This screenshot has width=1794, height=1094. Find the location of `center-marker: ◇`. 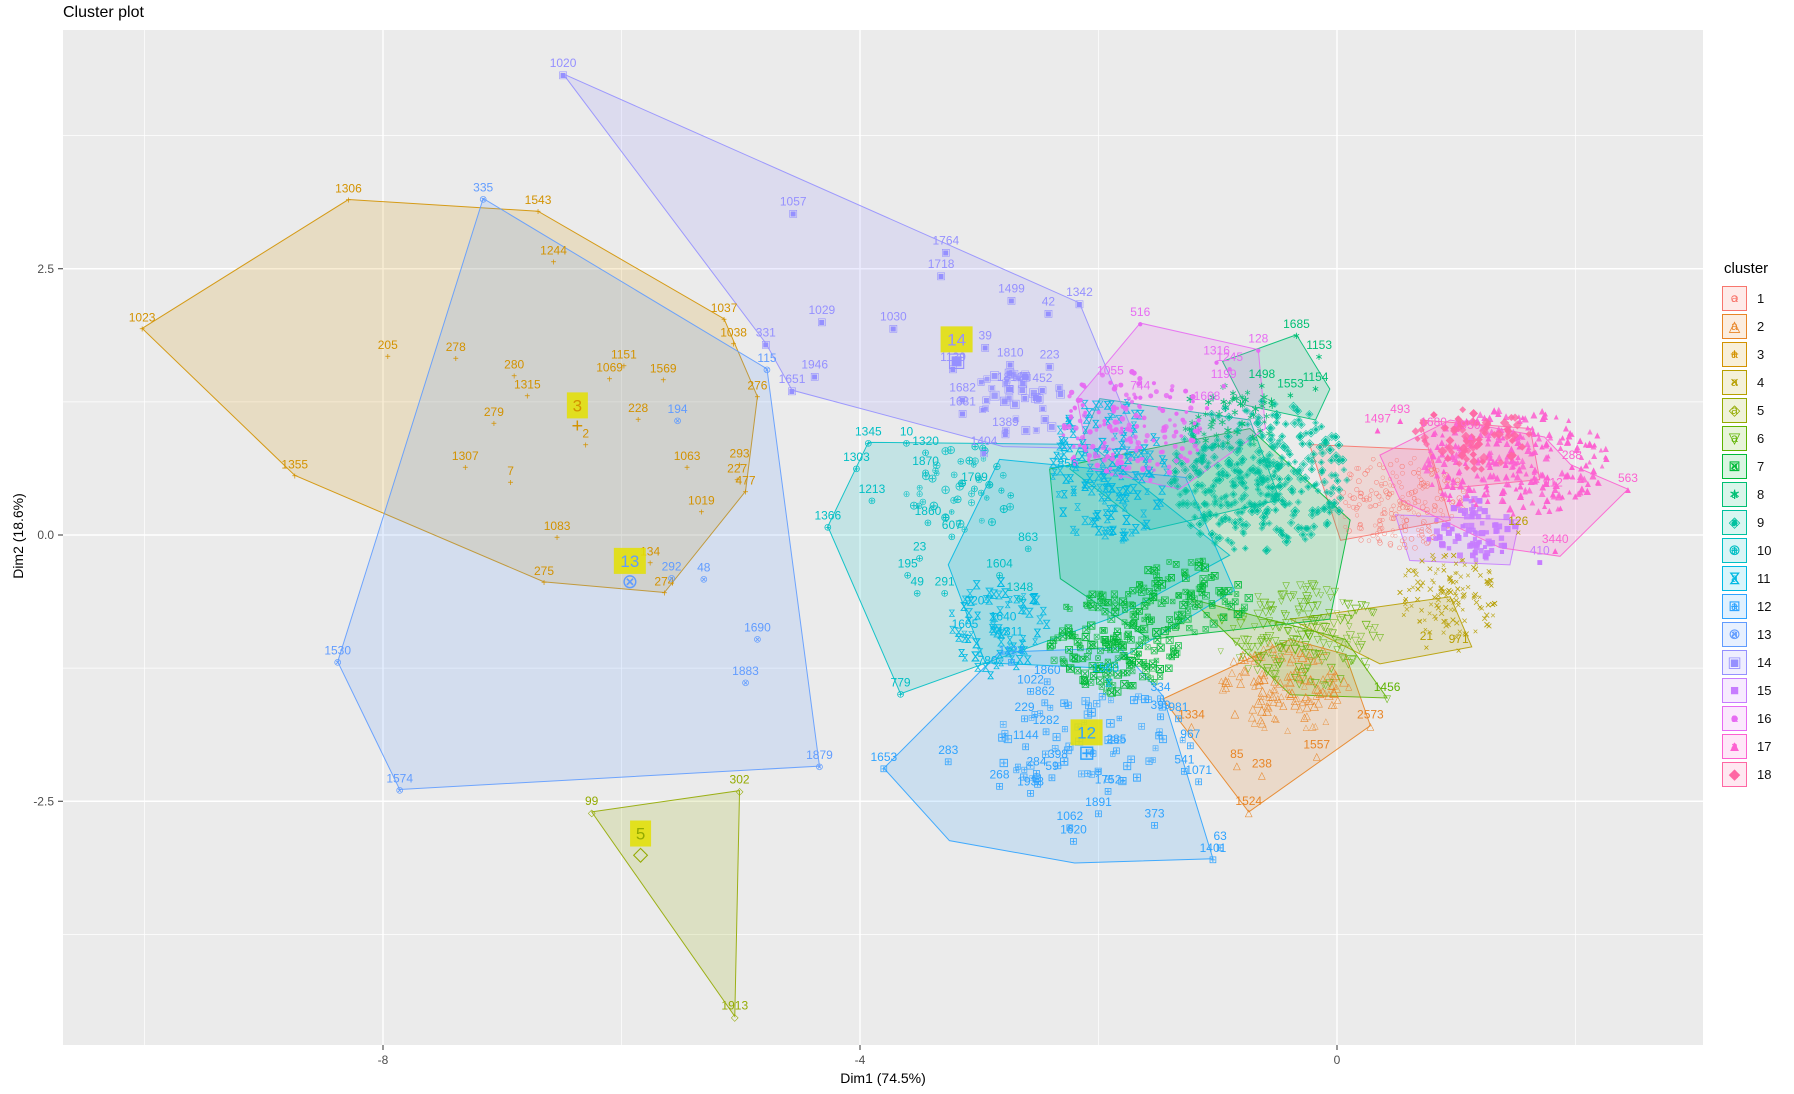

center-marker: ◇ is located at coordinates (641, 855).